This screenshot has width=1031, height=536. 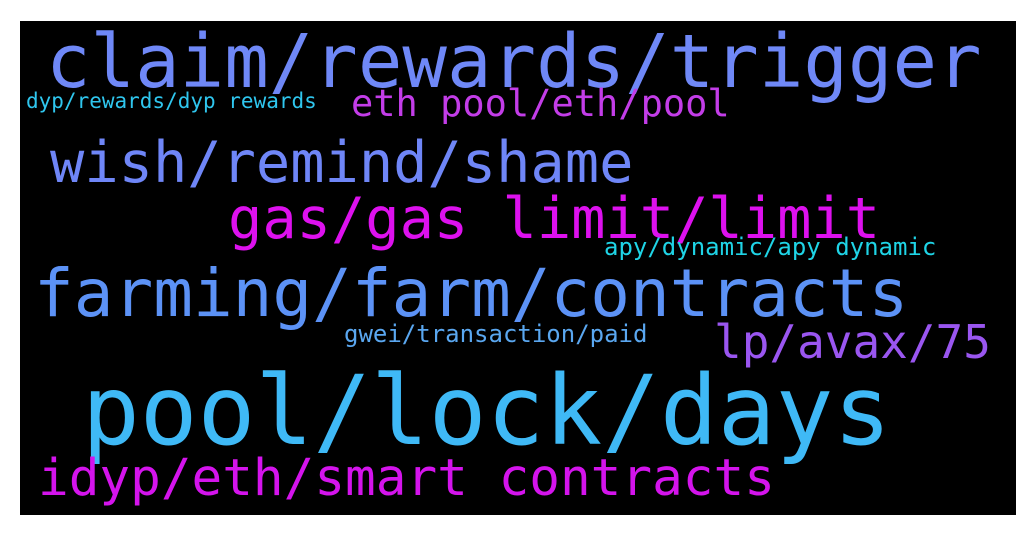 I want to click on word-gas-limit: gas/gas limit/limit, so click(x=554, y=219).